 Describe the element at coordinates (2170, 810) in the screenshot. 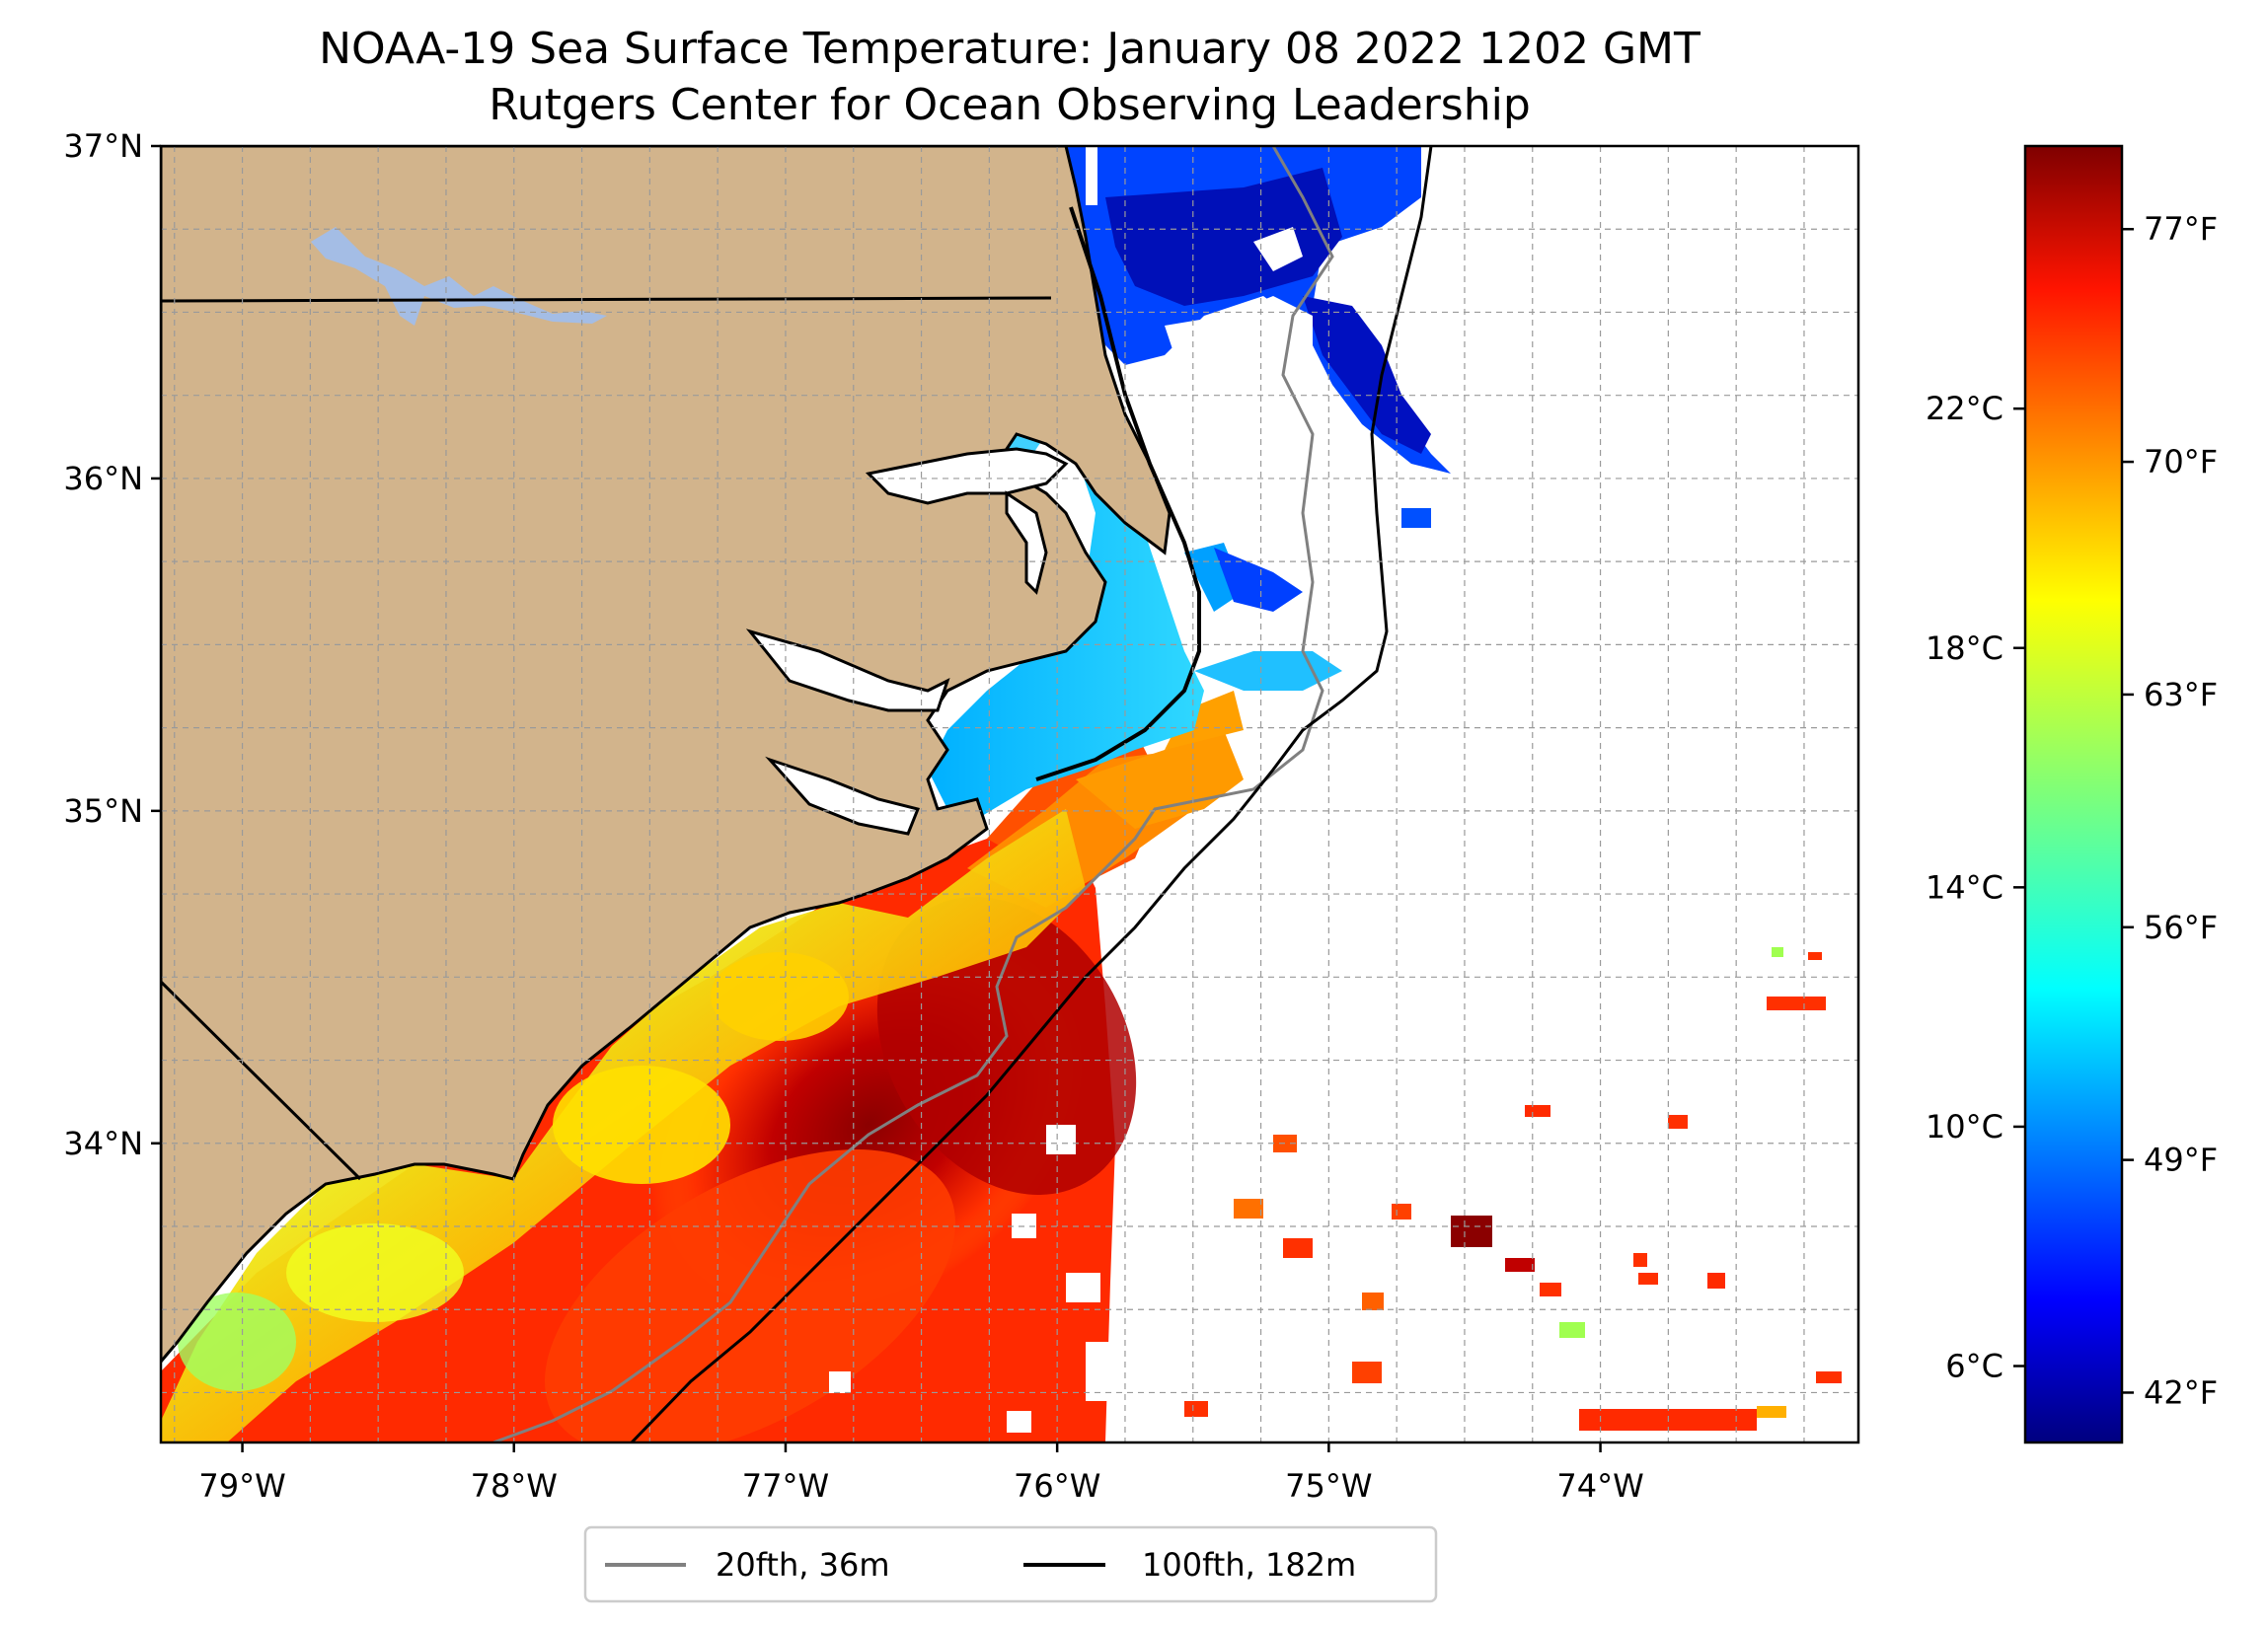

I see `colorbar-fahrenheit-ticks: 77°F 70°F 63°F 56°F 49°F 42°F` at that location.